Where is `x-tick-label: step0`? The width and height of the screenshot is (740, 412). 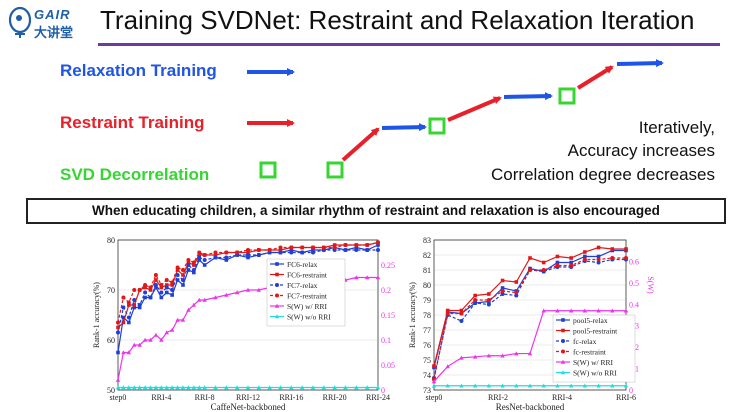 x-tick-label: step0 is located at coordinates (434, 397).